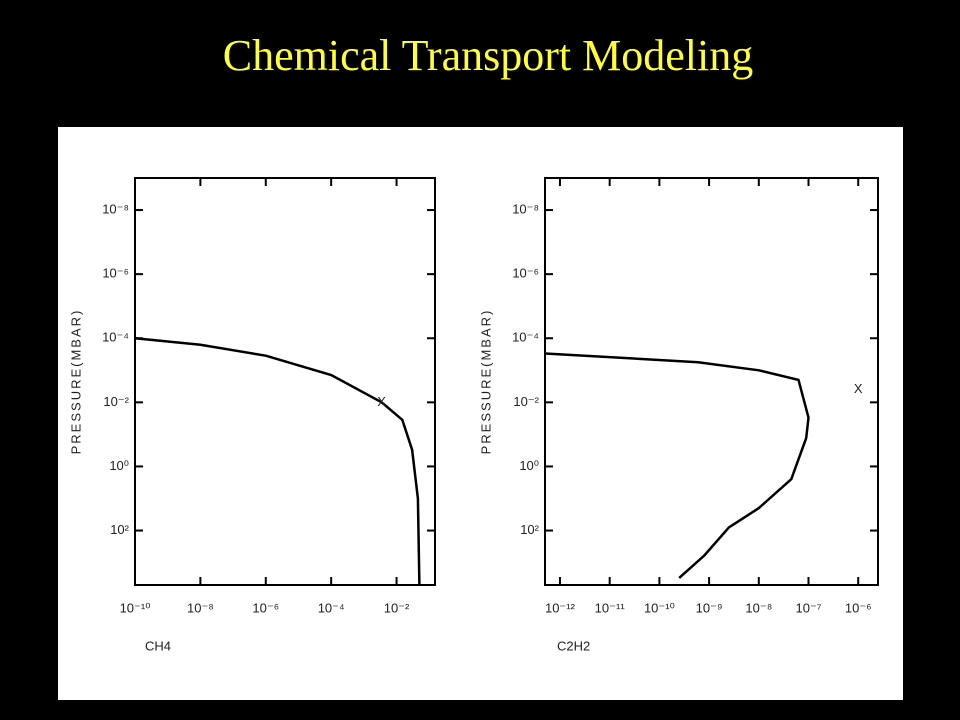  What do you see at coordinates (560, 607) in the screenshot?
I see `x-tick-label: 10⁻¹²` at bounding box center [560, 607].